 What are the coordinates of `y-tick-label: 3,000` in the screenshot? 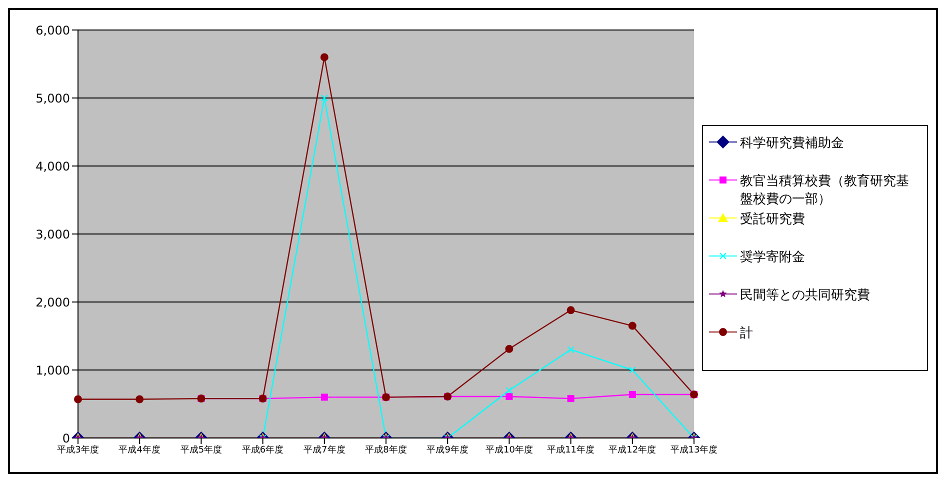 It's located at (53, 234).